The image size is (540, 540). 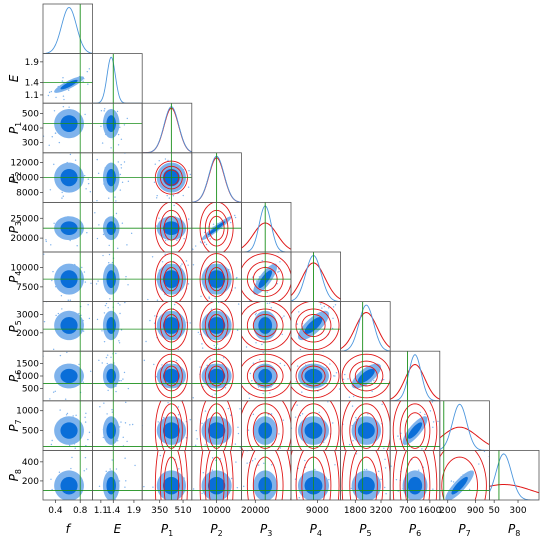 What do you see at coordinates (514, 530) in the screenshot?
I see `x-axis-label: P8` at bounding box center [514, 530].